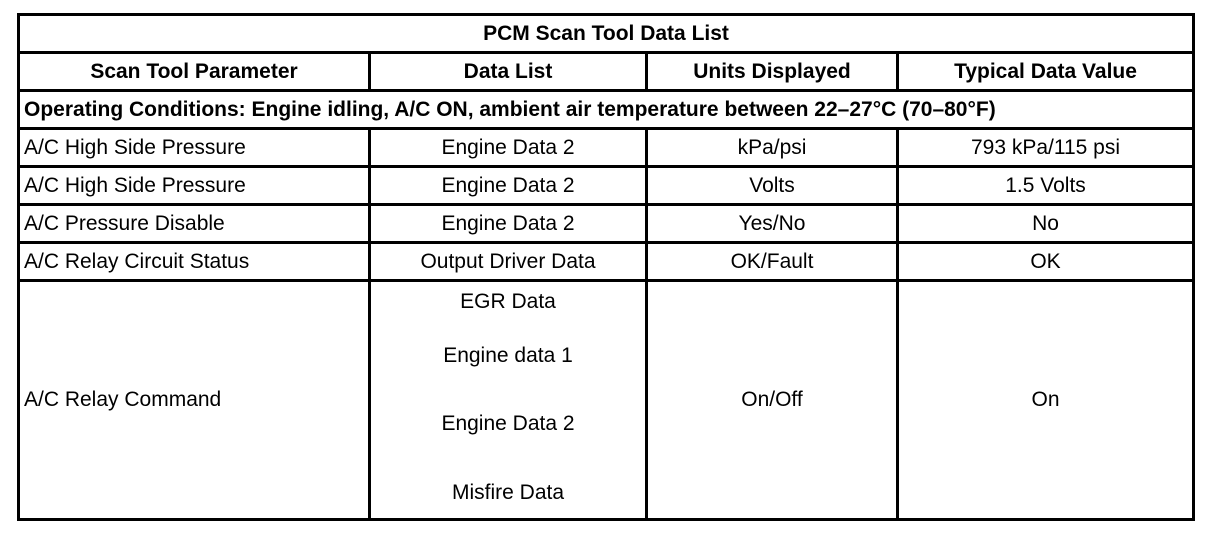 This screenshot has height=560, width=1216. What do you see at coordinates (508, 423) in the screenshot?
I see `data-list-item: Engine Data 2` at bounding box center [508, 423].